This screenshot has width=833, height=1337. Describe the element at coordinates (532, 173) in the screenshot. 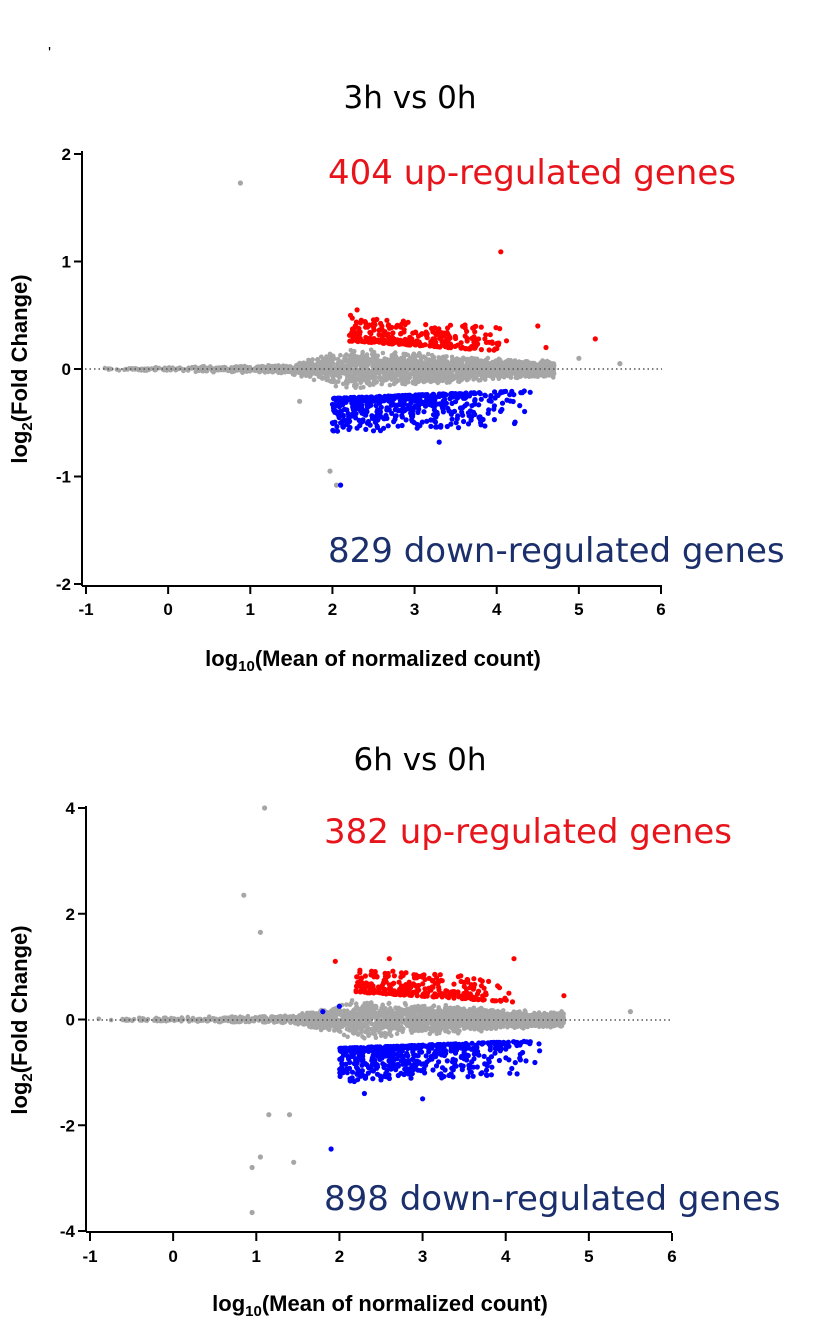

I see `up-regulated-annotation: 404 up-regulated genes` at that location.